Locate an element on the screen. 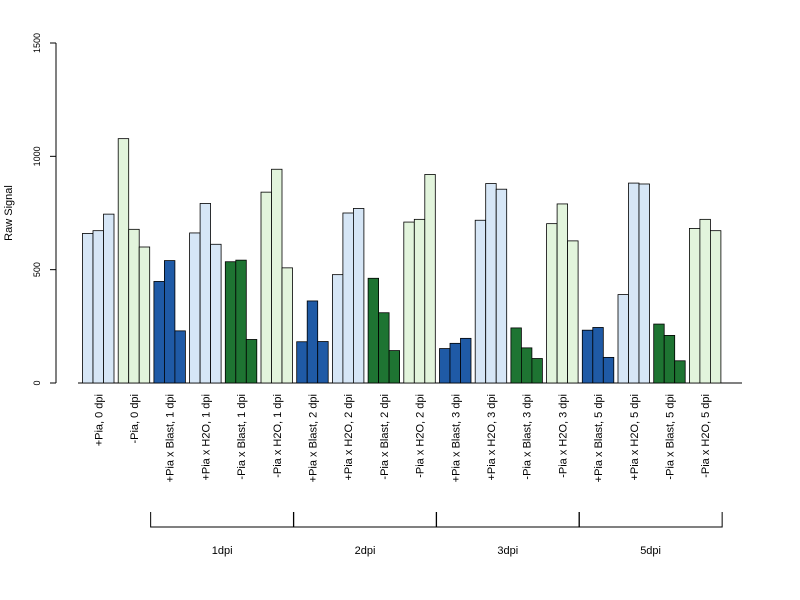 This screenshot has width=800, height=600. category-label: +Pia, 0 dpi is located at coordinates (99, 420).